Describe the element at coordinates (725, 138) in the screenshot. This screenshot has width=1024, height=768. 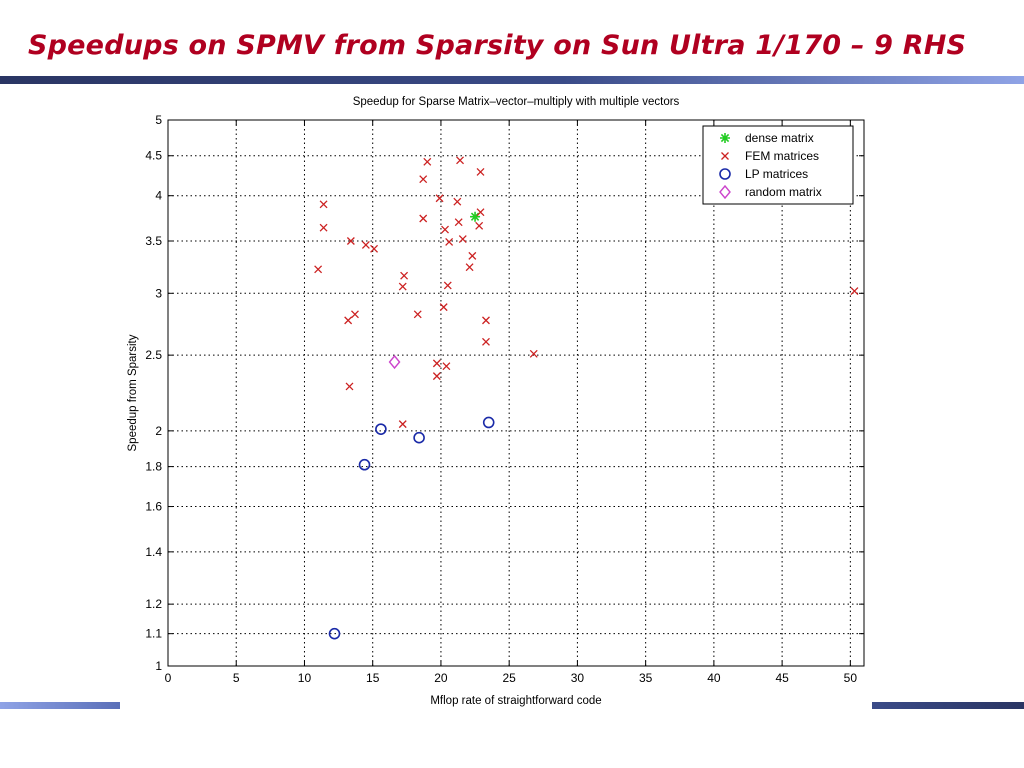
I see `legend-dense-point-marker` at that location.